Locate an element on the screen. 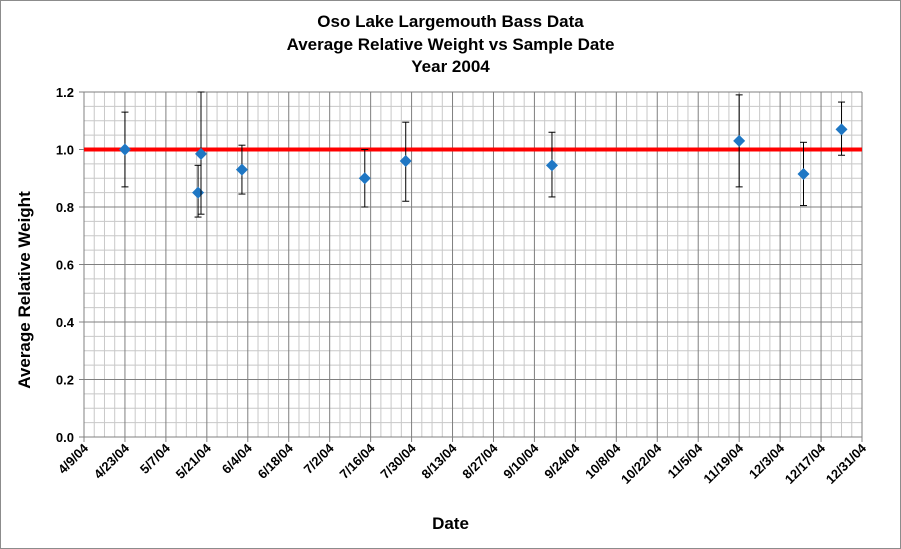 Image resolution: width=901 pixels, height=549 pixels. x-tick-label: 12/17/04 is located at coordinates (805, 463).